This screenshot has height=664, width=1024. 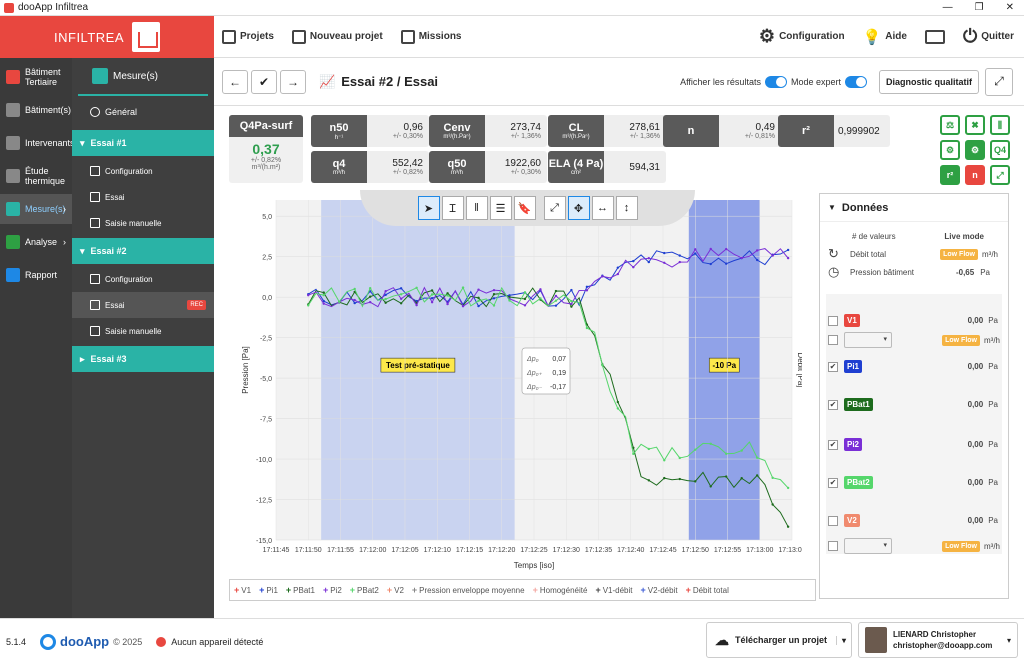 I want to click on nav-projets: Projets, so click(x=248, y=36).